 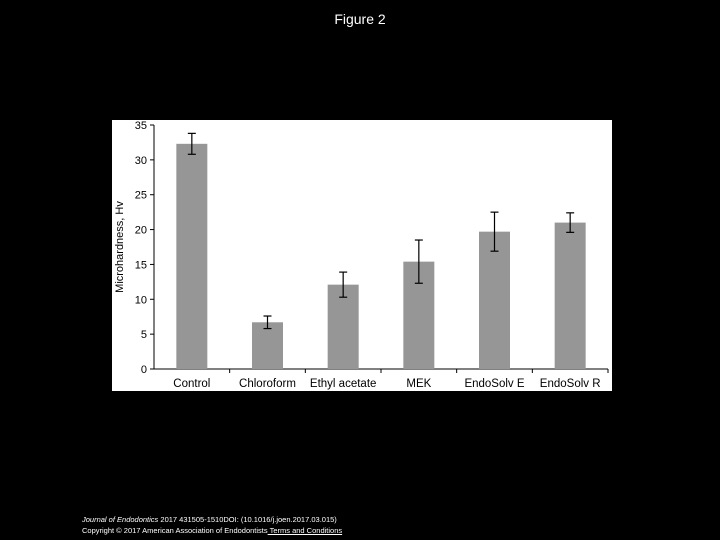 What do you see at coordinates (267, 384) in the screenshot?
I see `x-tick-label: Chloroform` at bounding box center [267, 384].